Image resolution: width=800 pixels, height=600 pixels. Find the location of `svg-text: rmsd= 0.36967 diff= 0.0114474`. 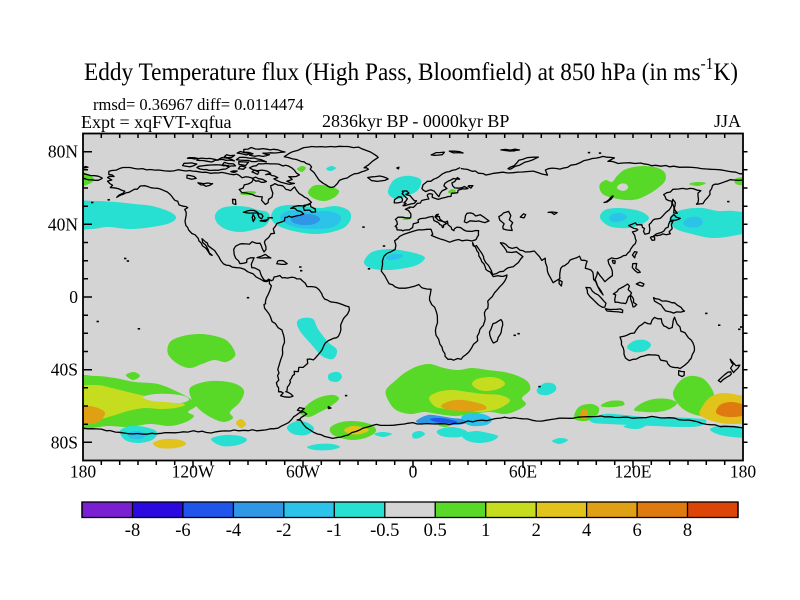

svg-text: rmsd= 0.36967 diff= 0.0114474 is located at coordinates (198, 104).